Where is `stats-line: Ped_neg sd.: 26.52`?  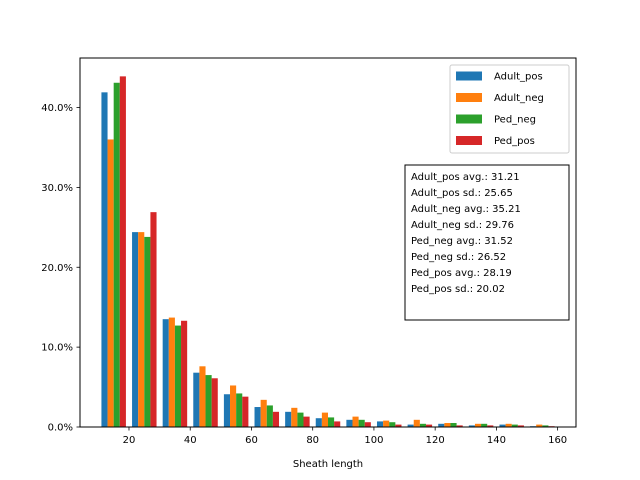
stats-line: Ped_neg sd.: 26.52 is located at coordinates (458, 257).